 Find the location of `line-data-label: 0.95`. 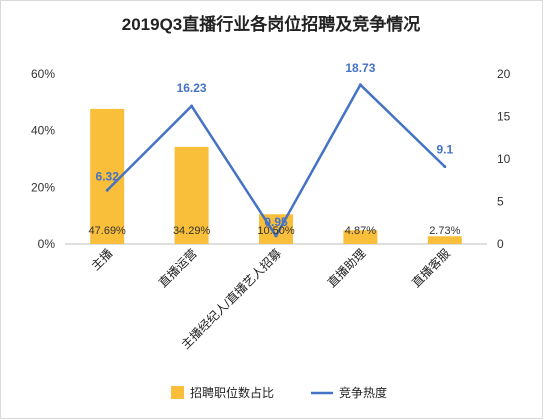

line-data-label: 0.95 is located at coordinates (276, 222).